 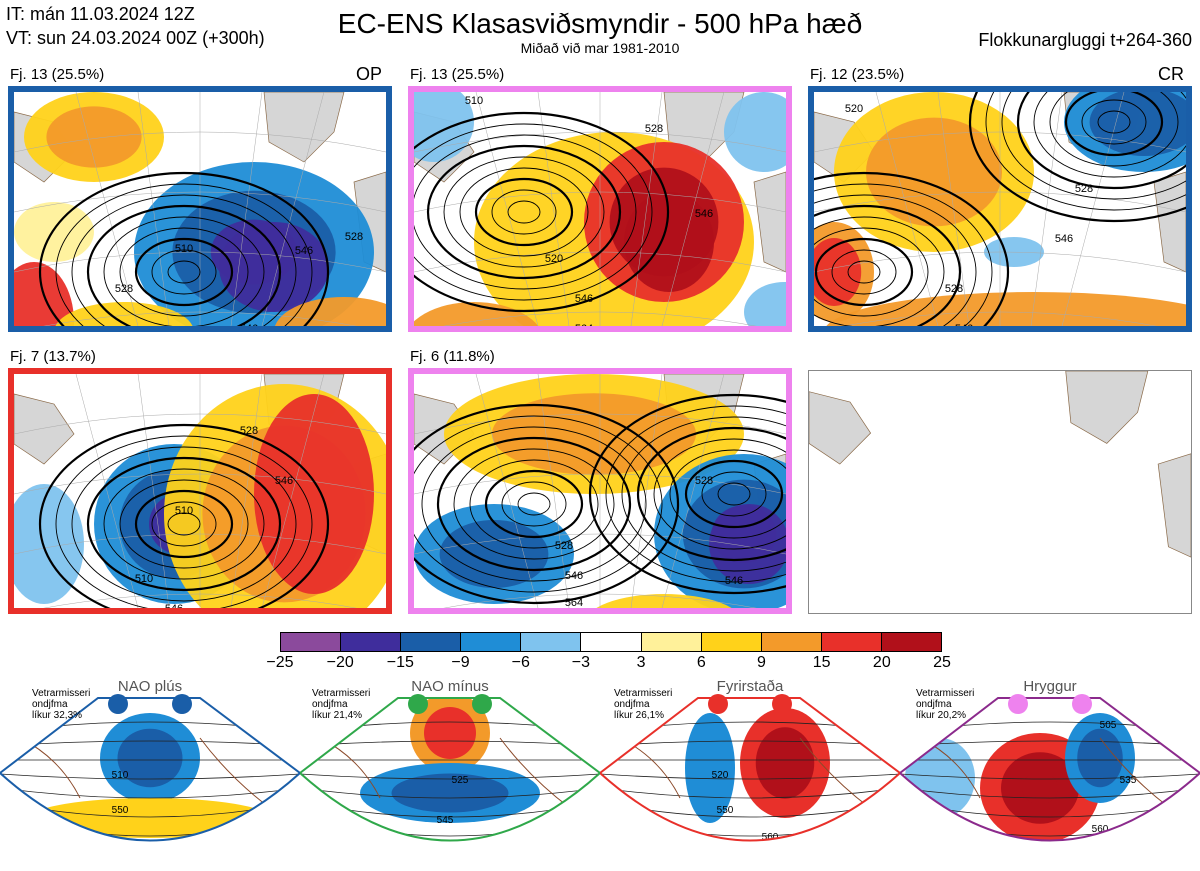 I want to click on cluster-label: Fj. 6 (11.8%), so click(x=452, y=356).